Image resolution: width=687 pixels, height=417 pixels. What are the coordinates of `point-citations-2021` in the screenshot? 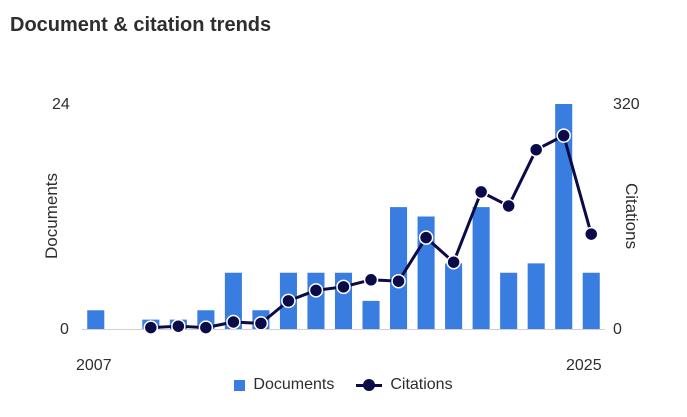 It's located at (481, 192).